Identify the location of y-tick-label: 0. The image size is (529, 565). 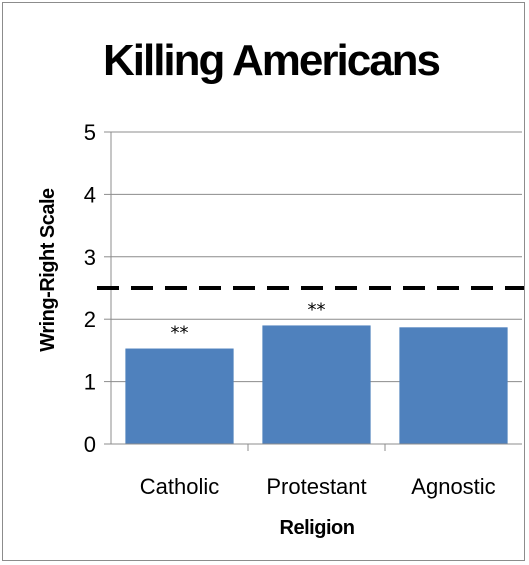
(90, 444).